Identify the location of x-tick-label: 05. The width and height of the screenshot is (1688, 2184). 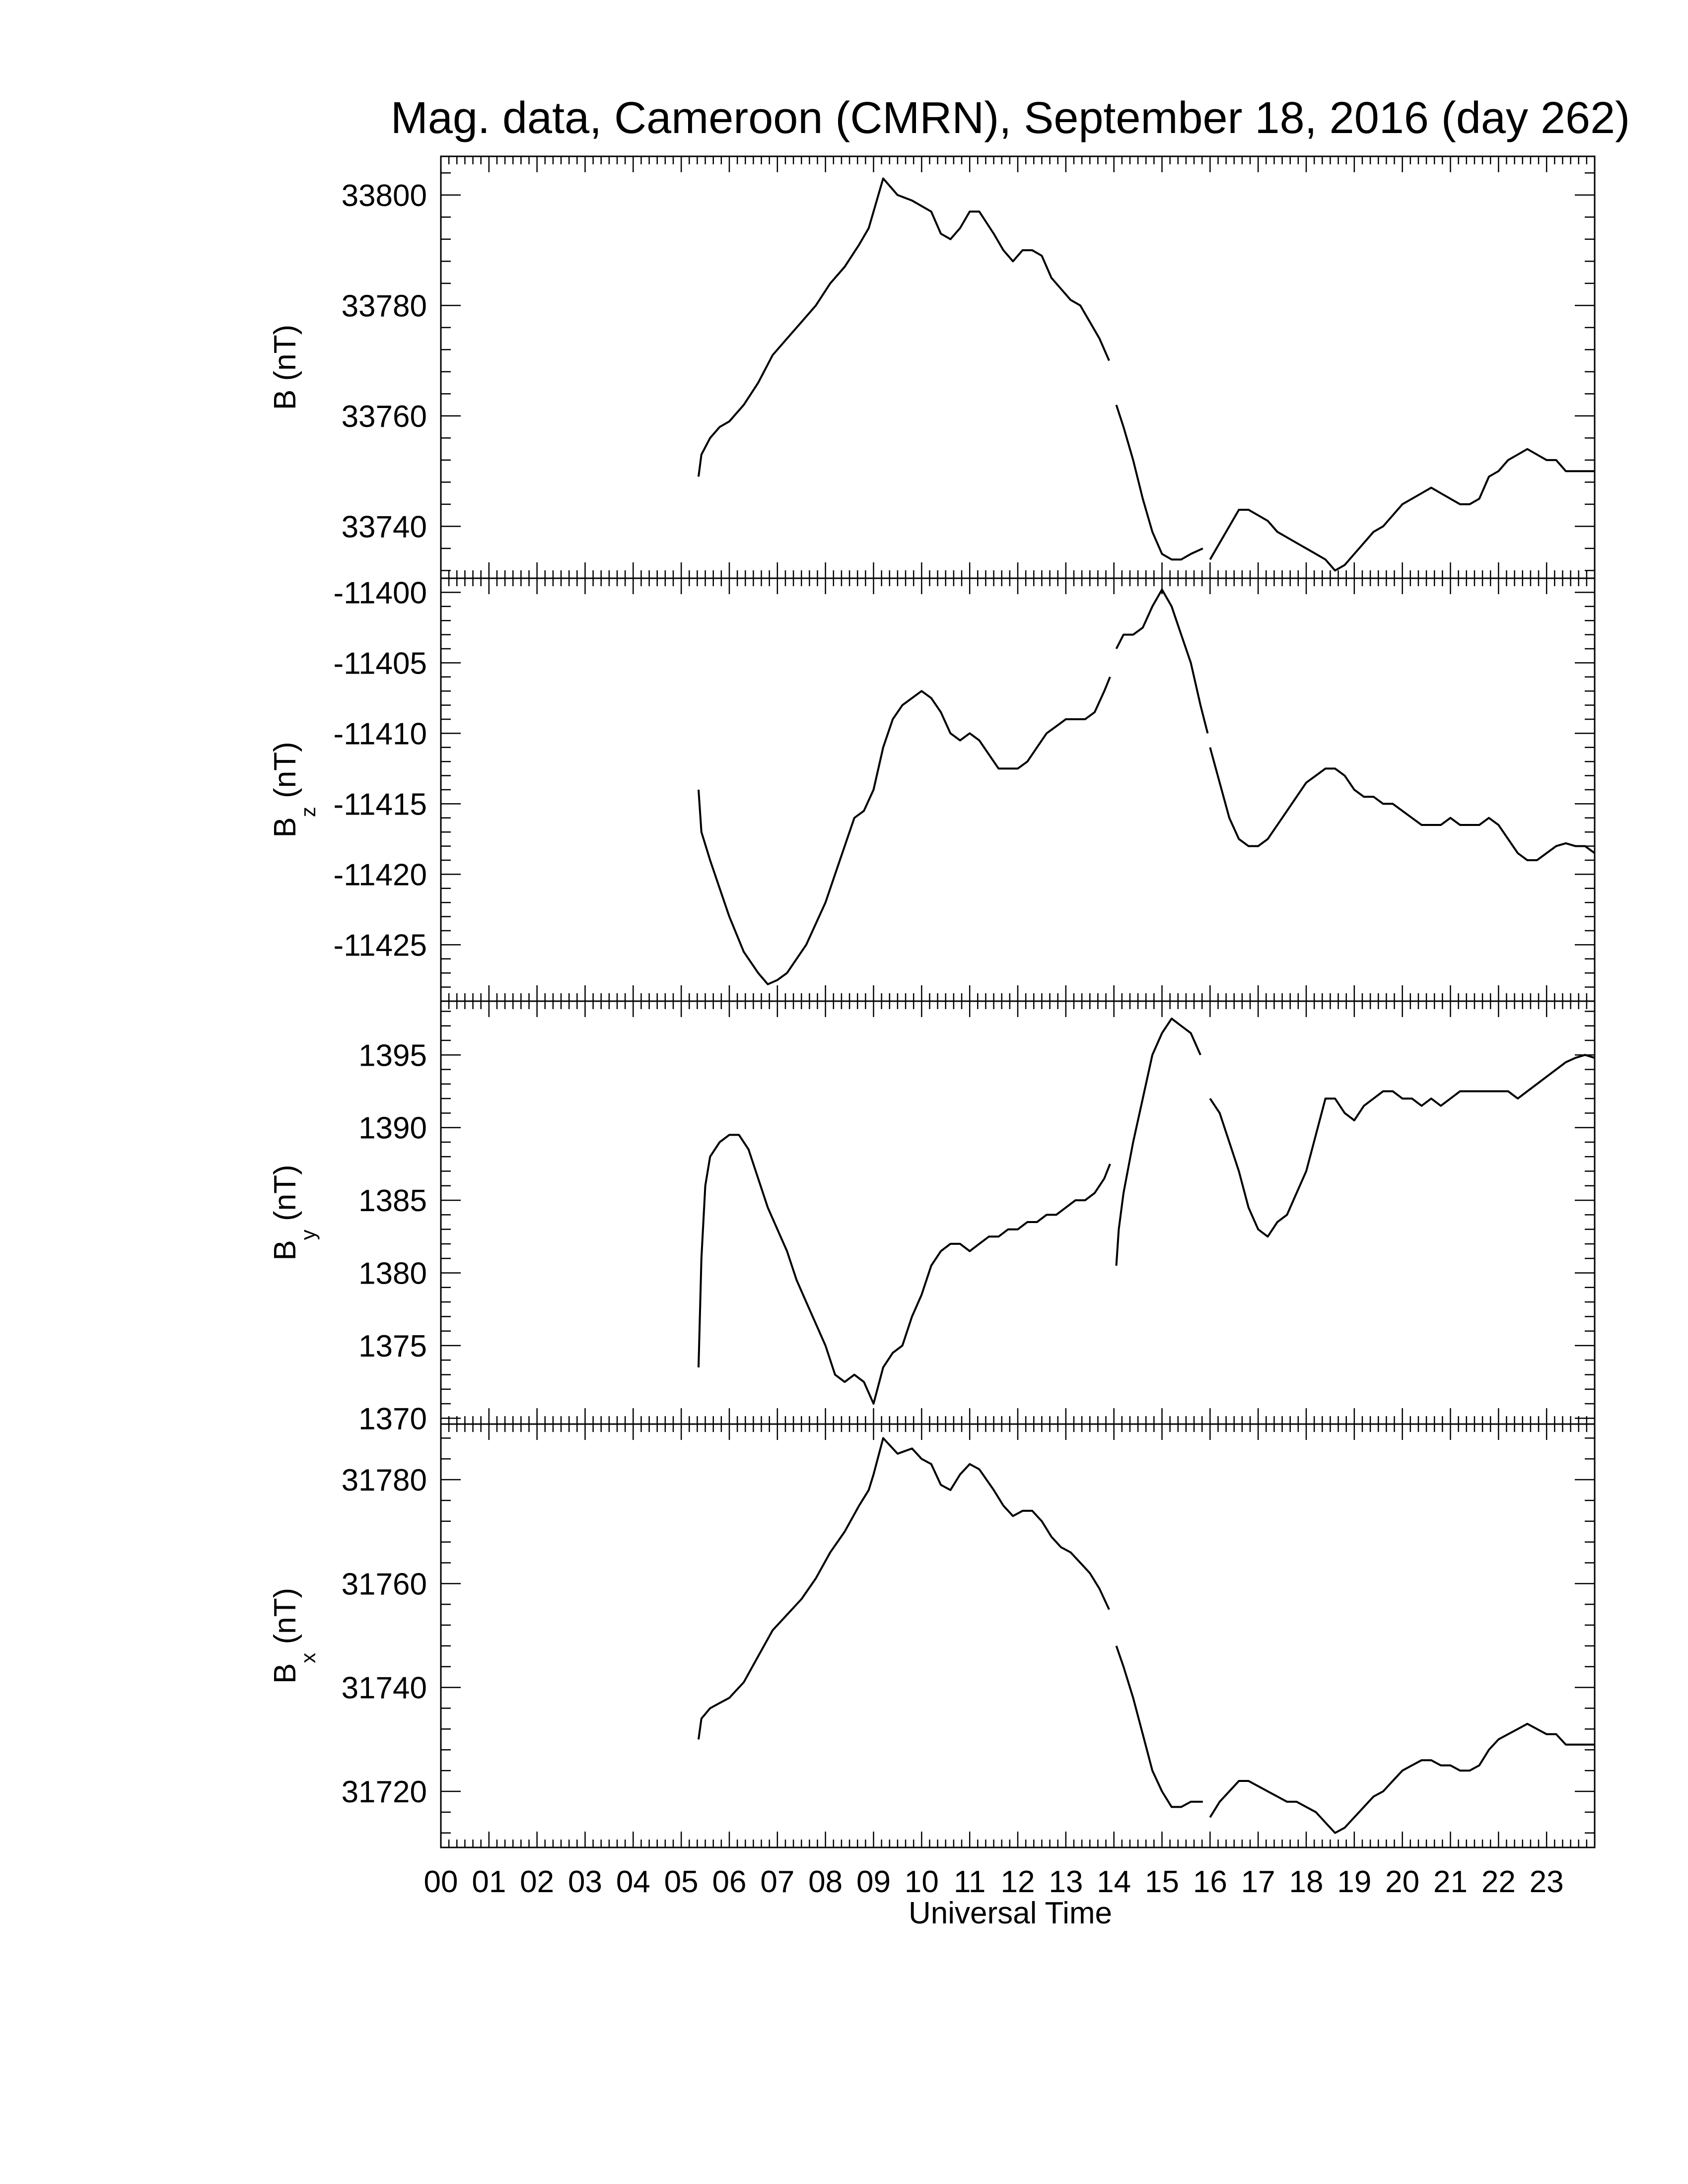
(681, 1882).